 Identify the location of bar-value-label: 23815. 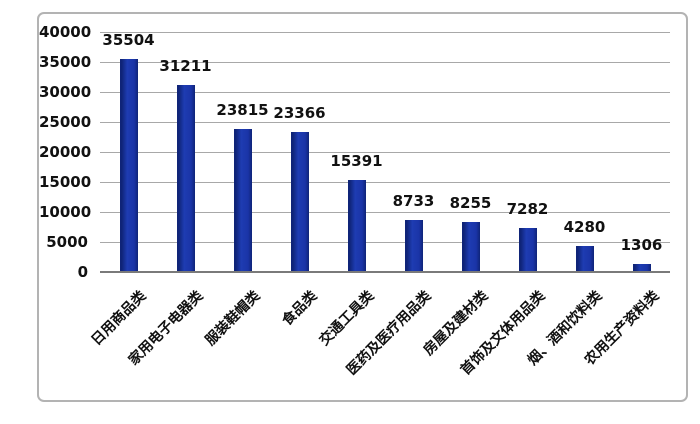
(242, 110).